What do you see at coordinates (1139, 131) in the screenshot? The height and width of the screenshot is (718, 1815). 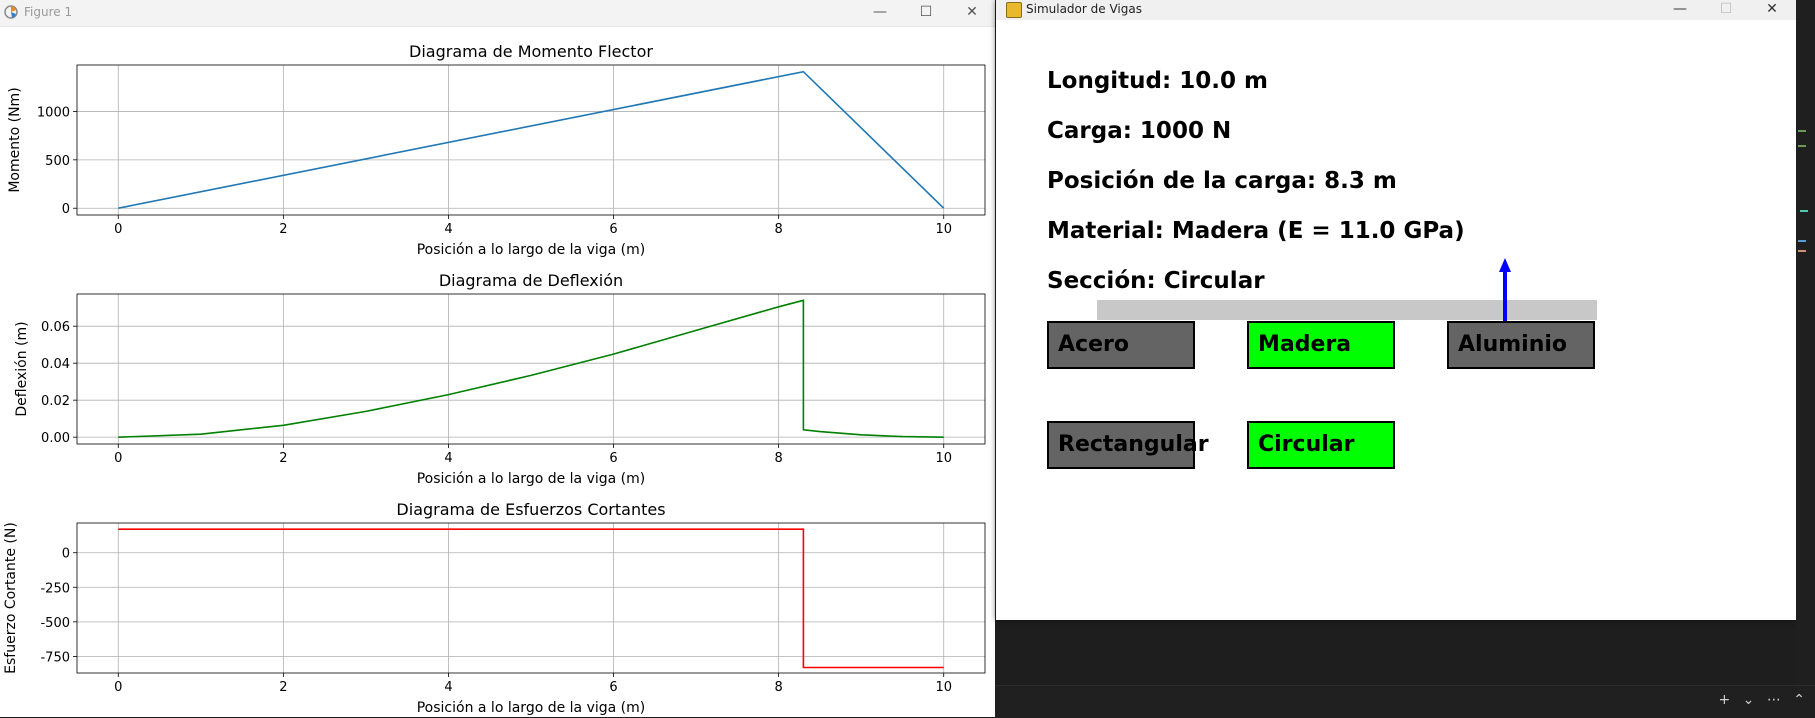 I see `load-label: Carga: 1000 N` at bounding box center [1139, 131].